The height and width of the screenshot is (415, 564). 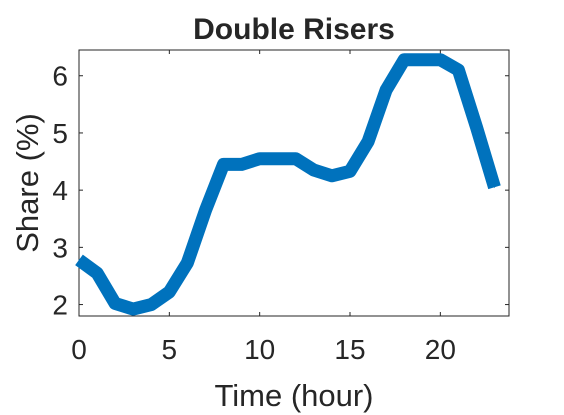 I want to click on y-tick-labels: 2 3 4 5 6, so click(x=60, y=191).